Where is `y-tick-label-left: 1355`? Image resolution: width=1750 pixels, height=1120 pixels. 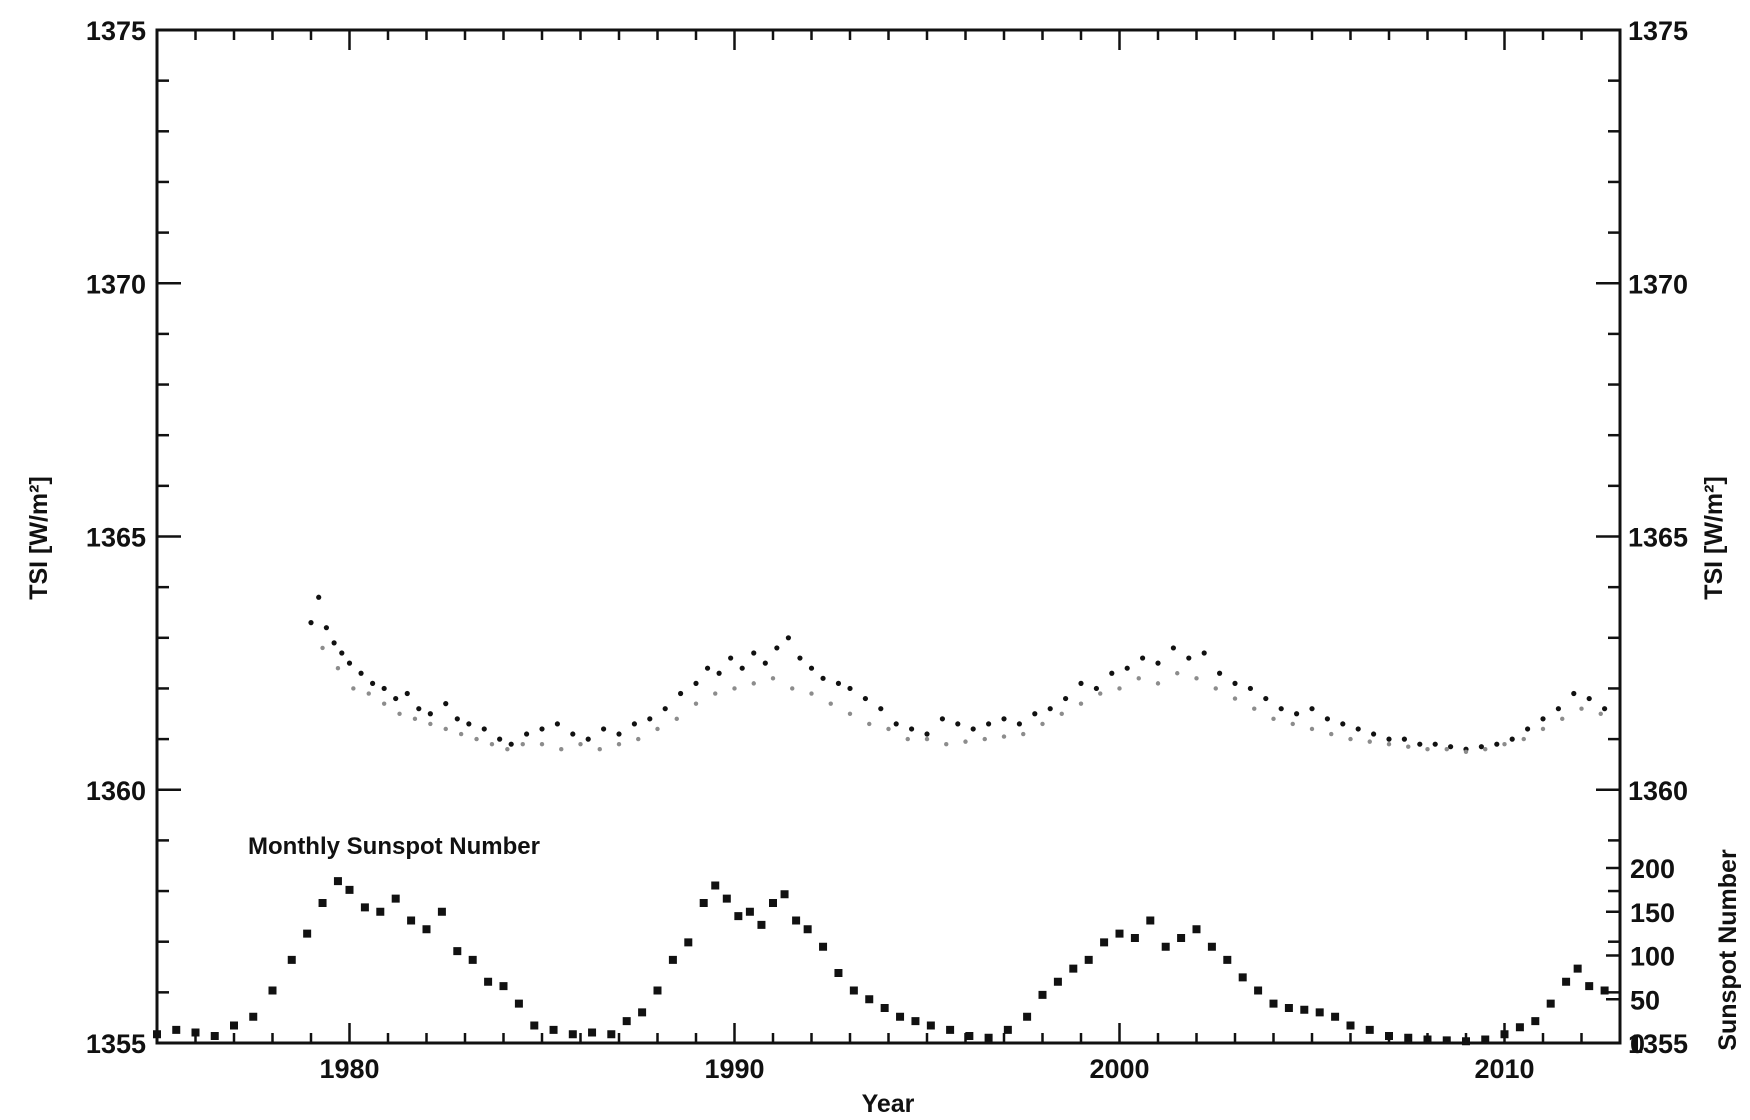 y-tick-label-left: 1355 is located at coordinates (116, 1044).